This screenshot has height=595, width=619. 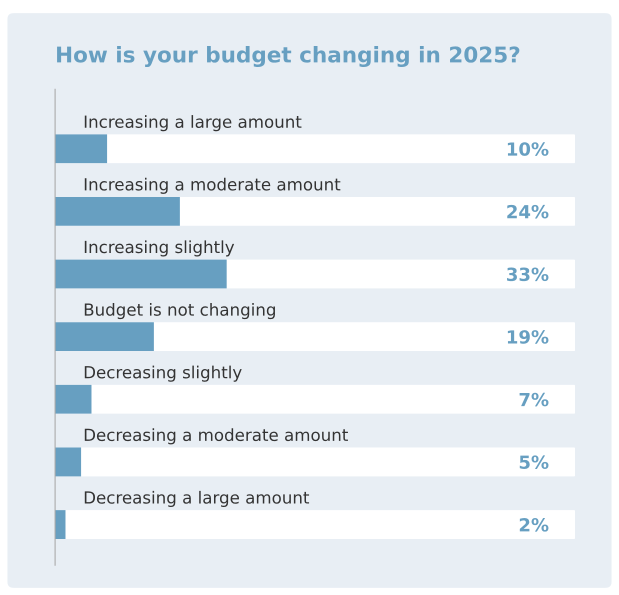 What do you see at coordinates (534, 399) in the screenshot?
I see `data-label: 7%` at bounding box center [534, 399].